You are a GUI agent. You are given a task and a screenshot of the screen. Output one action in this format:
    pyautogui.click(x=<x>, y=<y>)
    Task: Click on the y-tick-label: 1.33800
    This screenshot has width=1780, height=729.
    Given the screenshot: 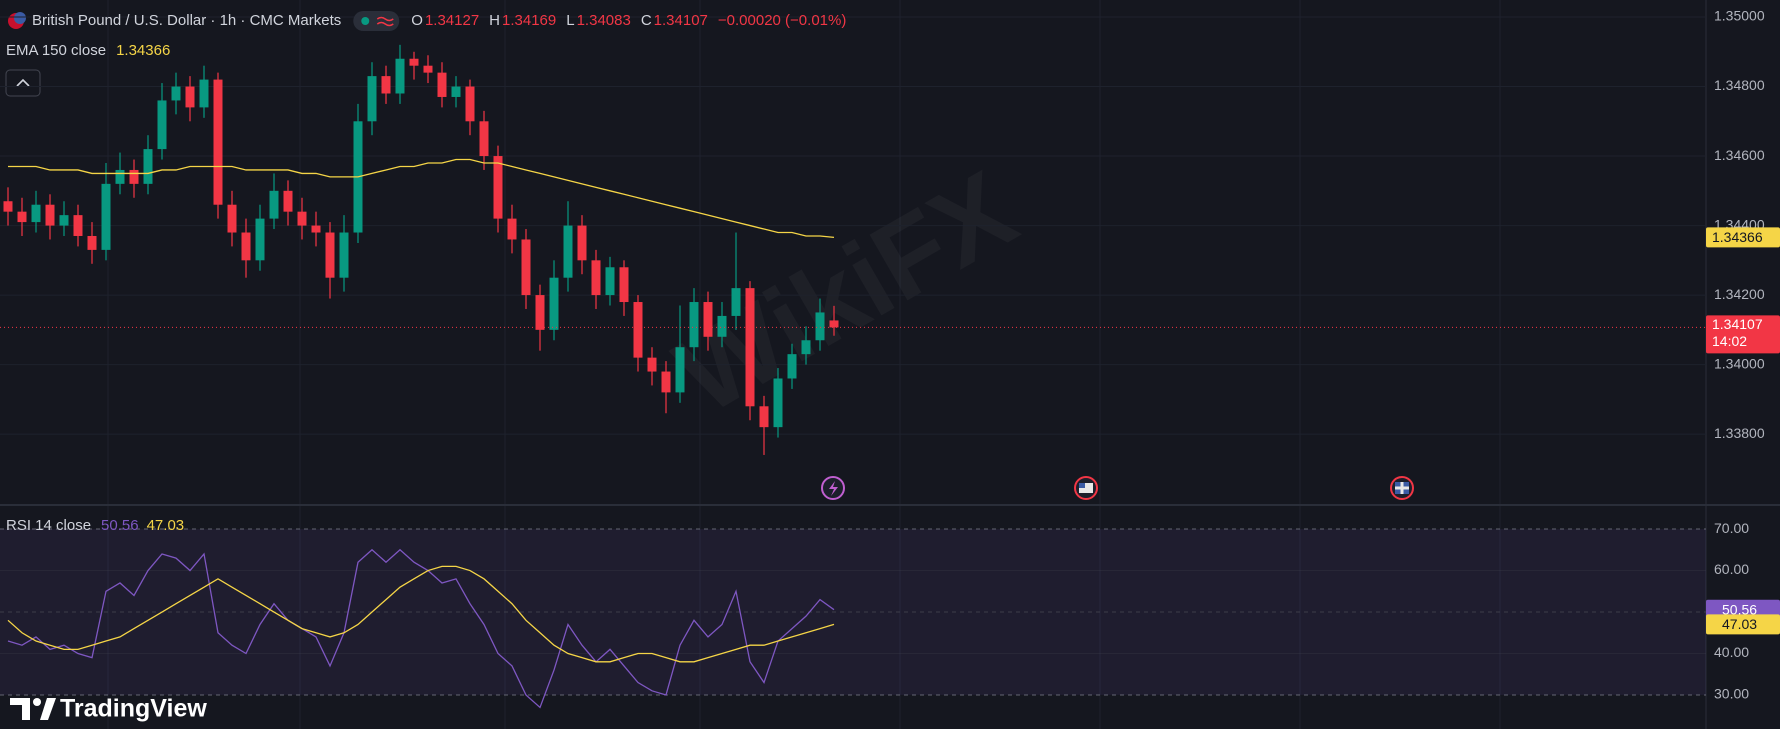 What is the action you would take?
    pyautogui.click(x=1739, y=433)
    